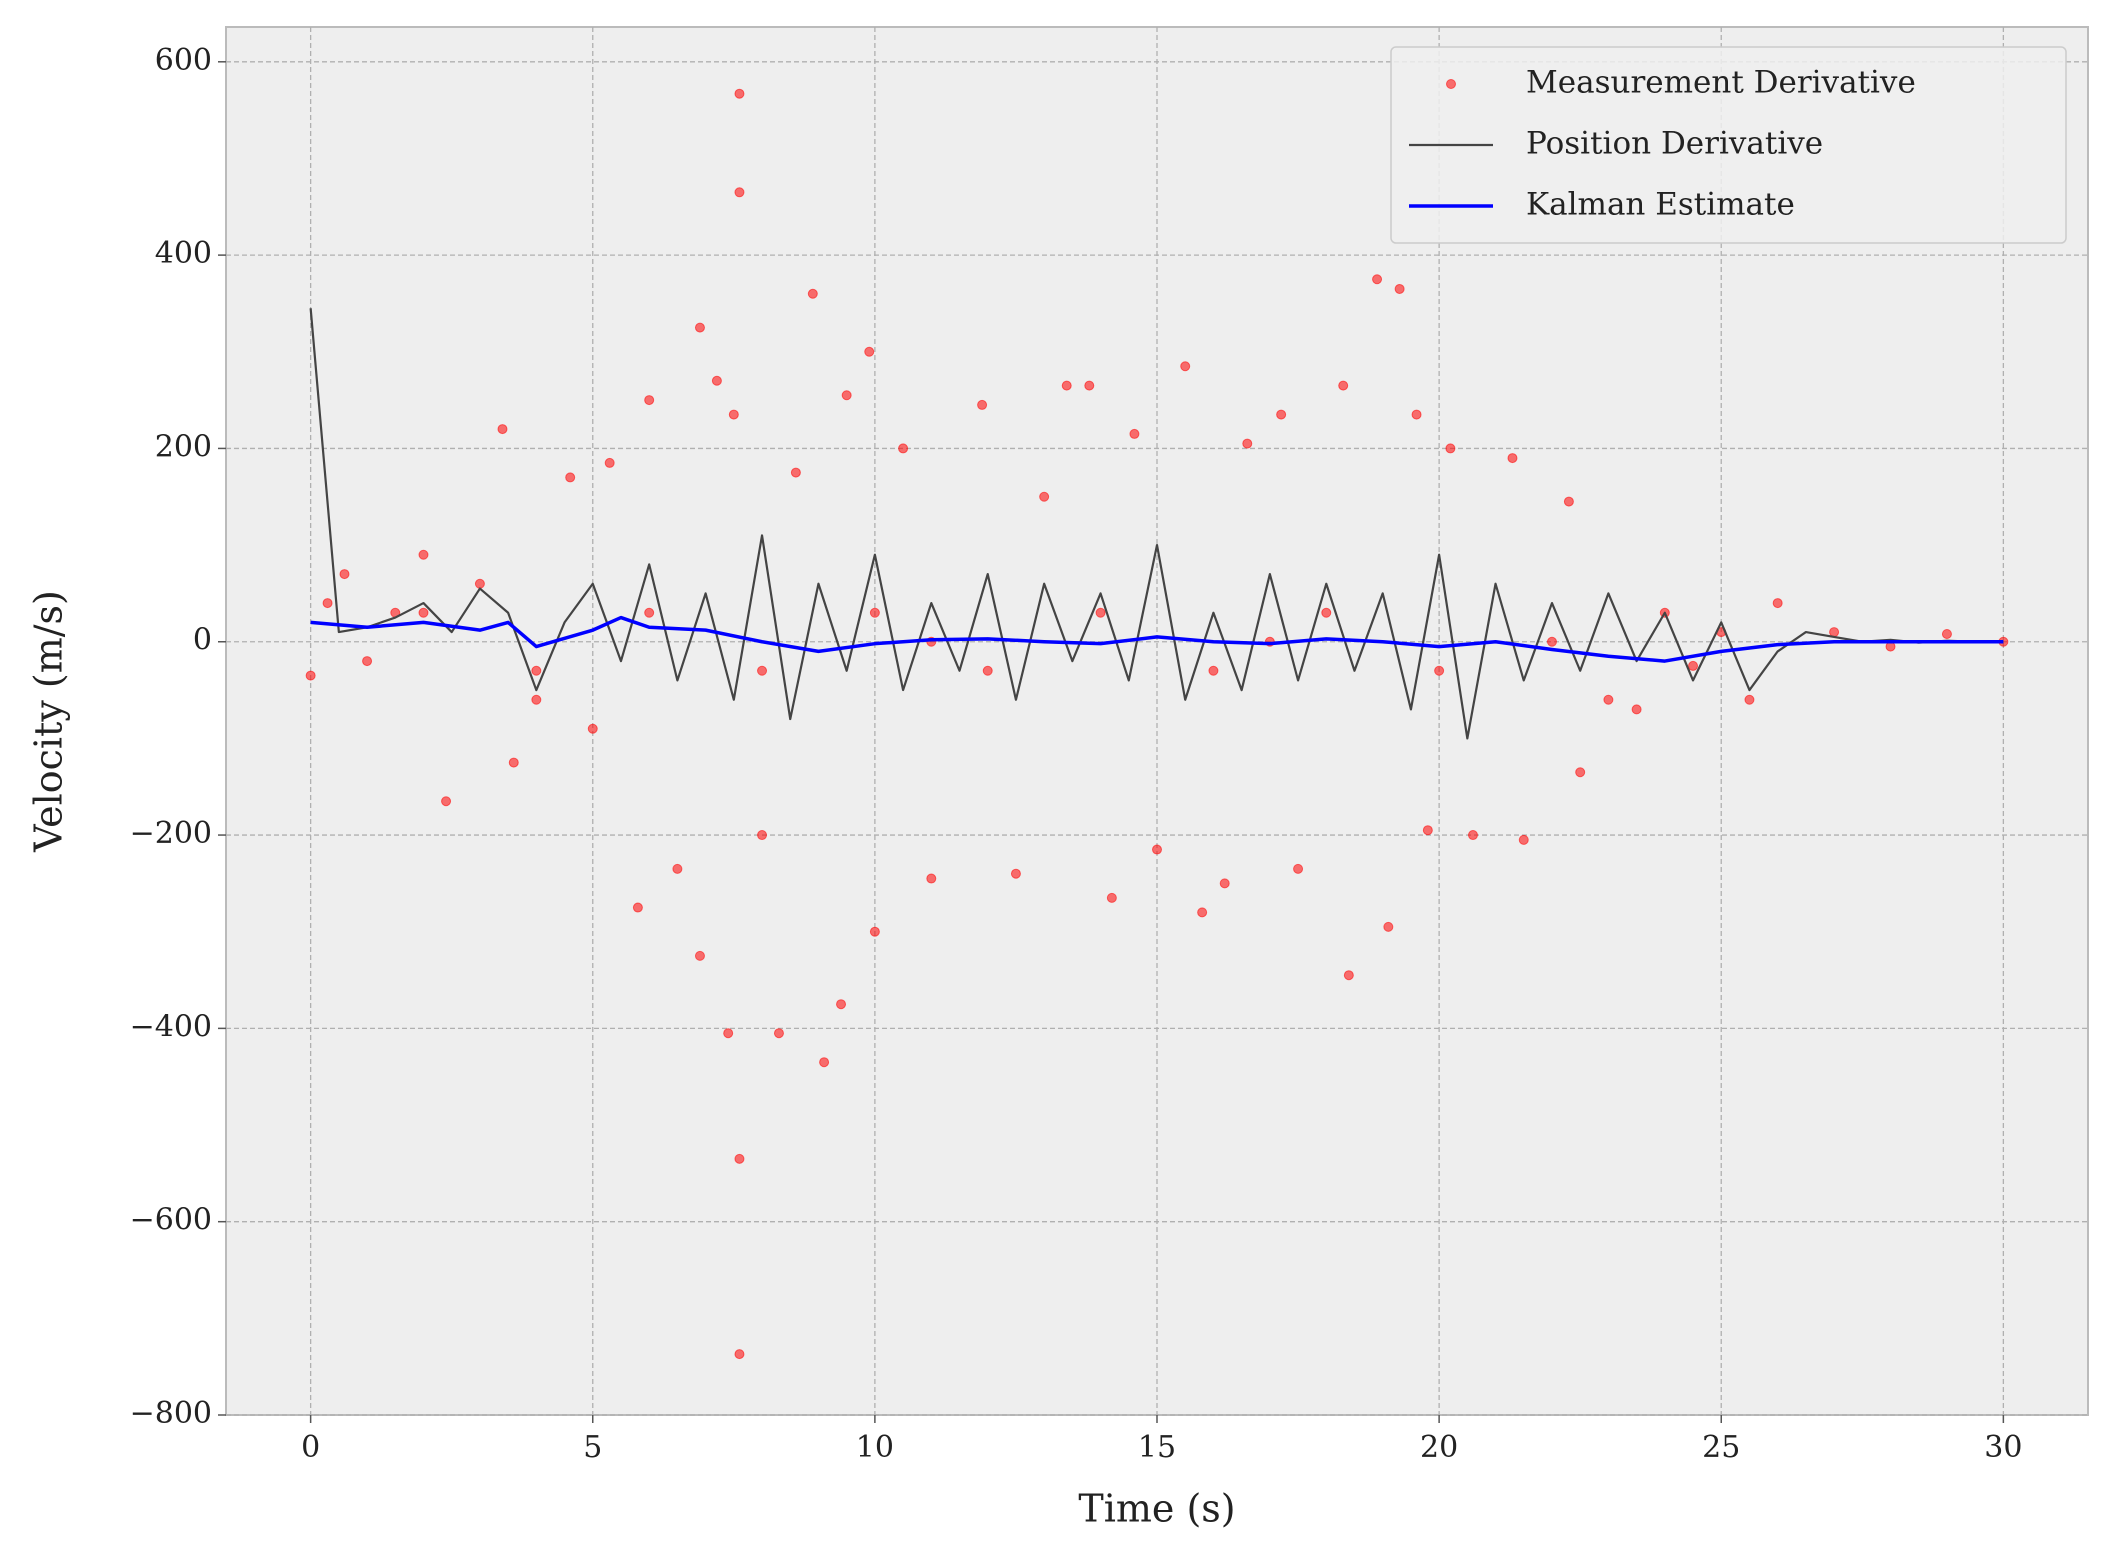 The image size is (2115, 1566). I want to click on y-tick-label: 400, so click(183, 253).